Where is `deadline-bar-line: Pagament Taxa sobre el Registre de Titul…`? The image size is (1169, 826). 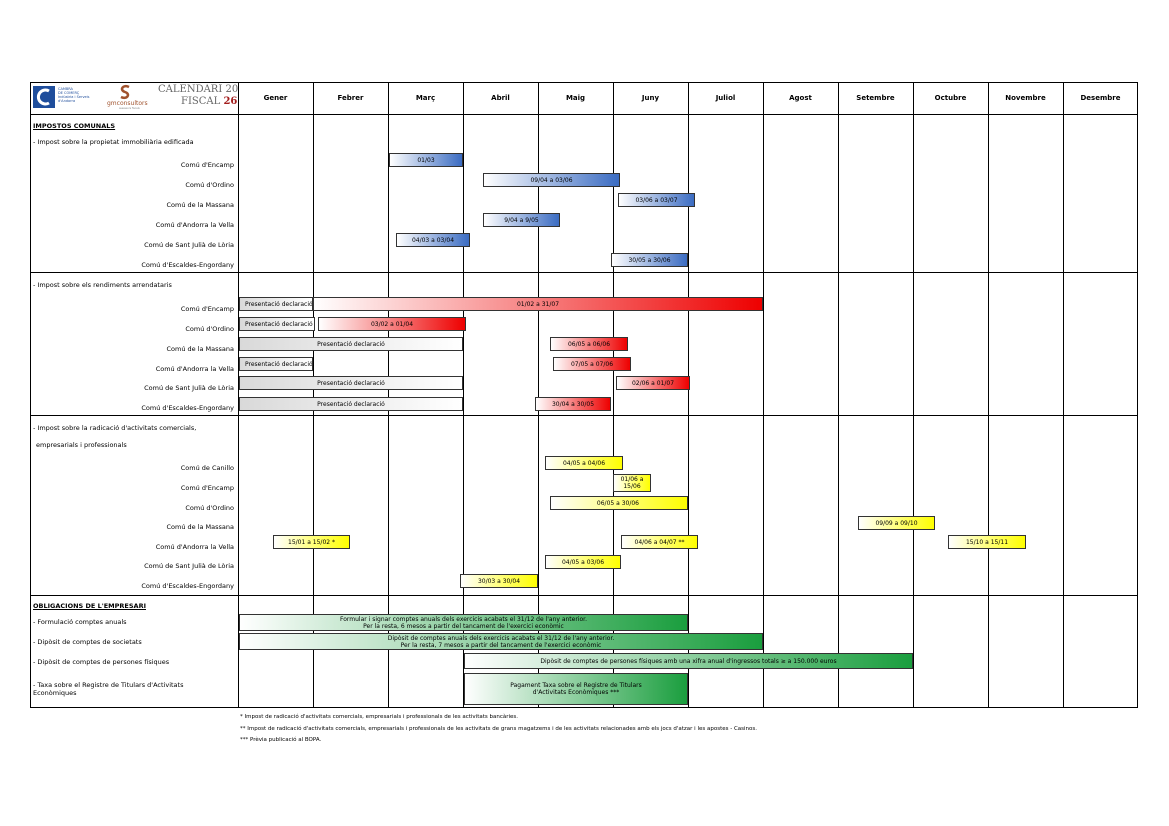
deadline-bar-line: Pagament Taxa sobre el Registre de Titul… is located at coordinates (576, 685).